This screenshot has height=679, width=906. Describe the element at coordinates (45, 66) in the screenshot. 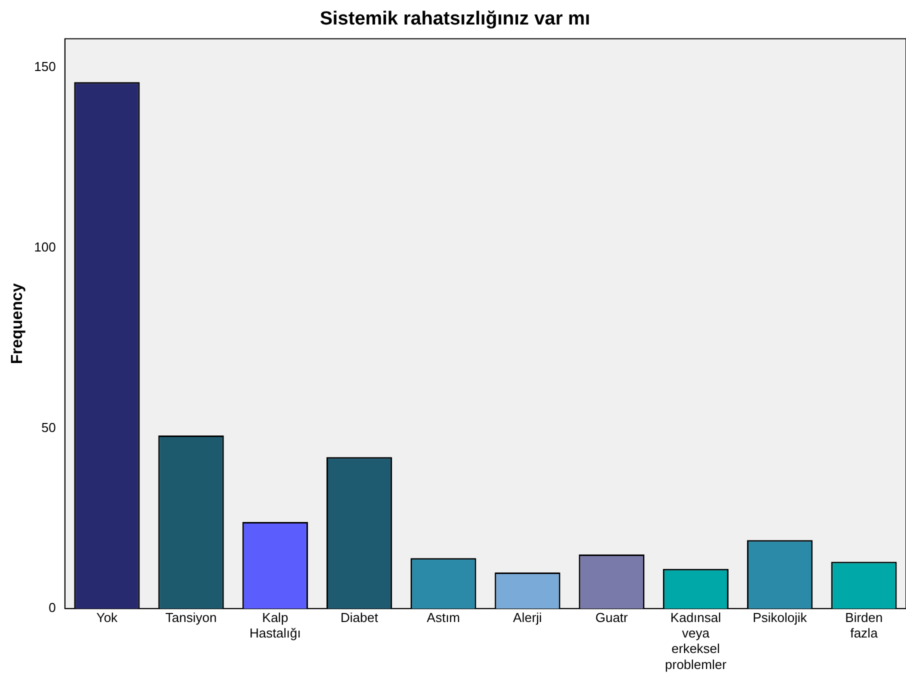

I see `y-tick-label: 150` at that location.